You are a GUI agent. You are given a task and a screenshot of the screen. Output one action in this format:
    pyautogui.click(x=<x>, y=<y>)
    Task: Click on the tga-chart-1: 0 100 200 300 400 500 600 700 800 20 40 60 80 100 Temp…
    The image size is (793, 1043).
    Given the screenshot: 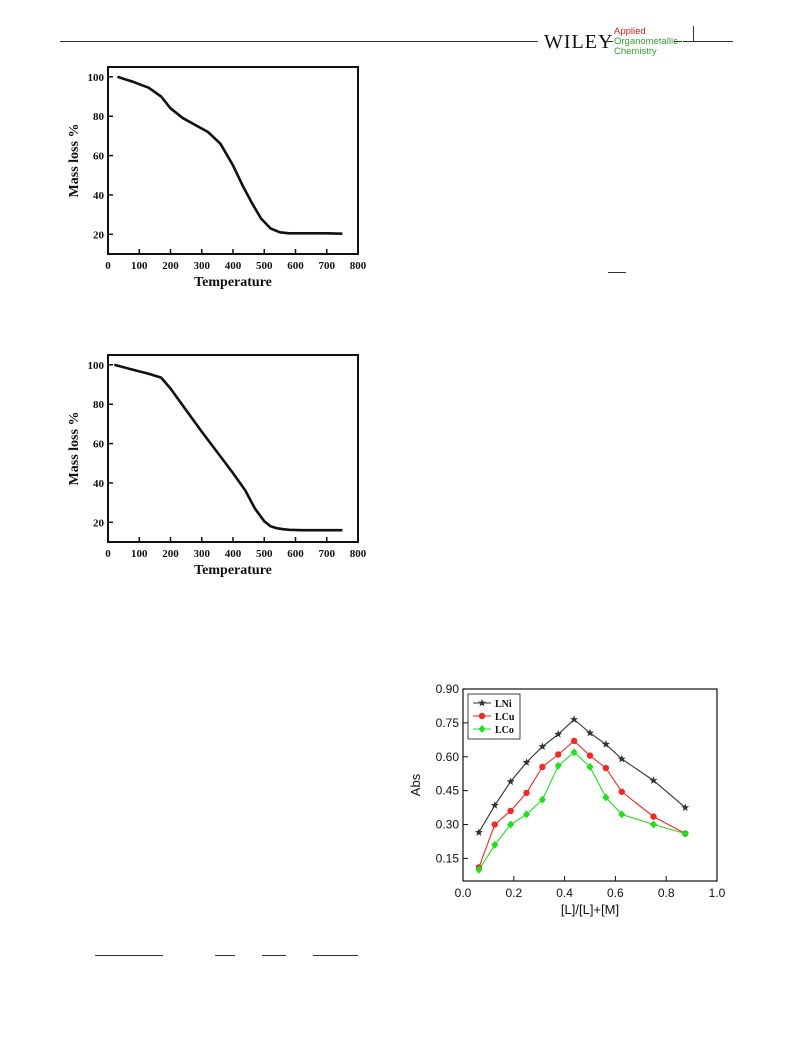 What is the action you would take?
    pyautogui.click(x=217, y=178)
    